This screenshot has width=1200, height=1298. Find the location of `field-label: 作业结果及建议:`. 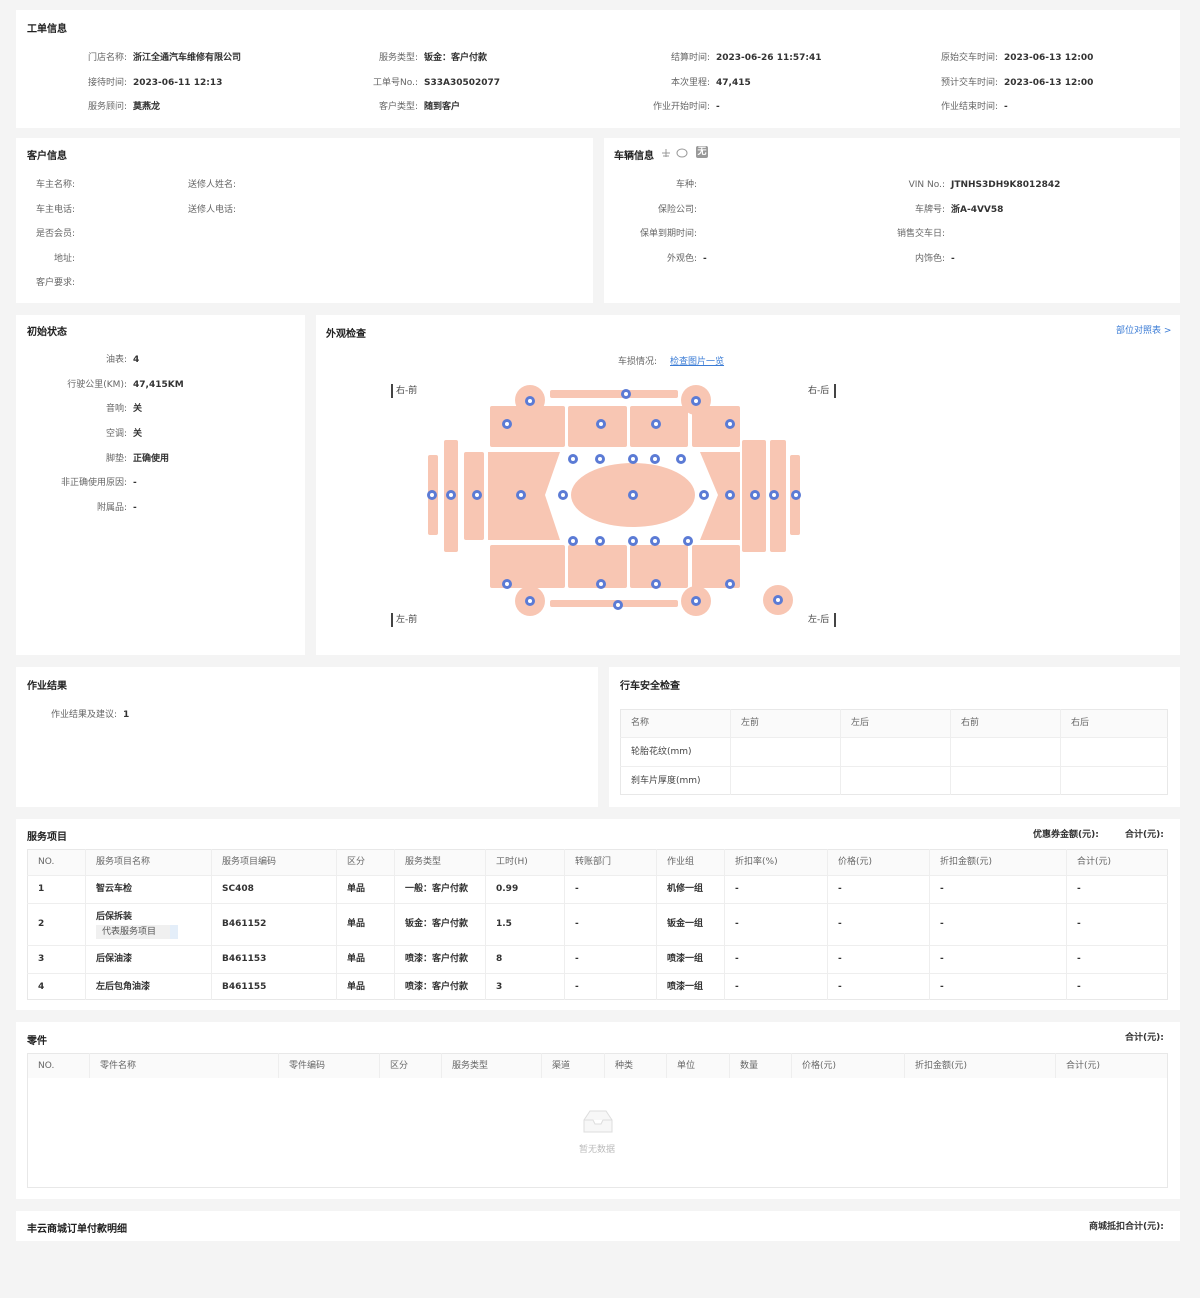

field-label: 作业结果及建议: is located at coordinates (83, 715).